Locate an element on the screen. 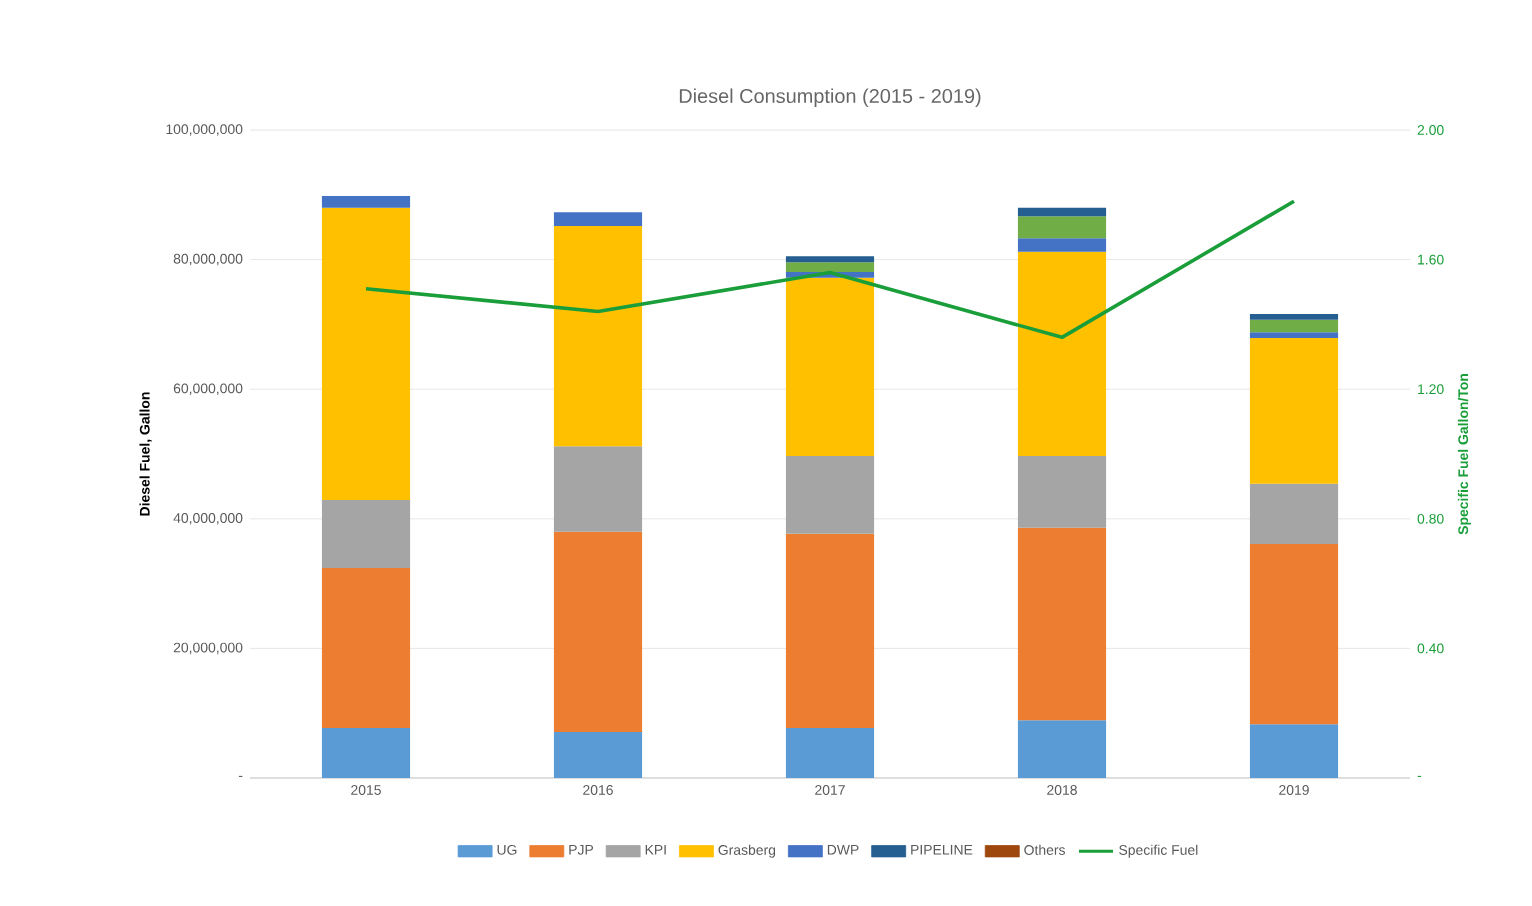 The image size is (1532, 906). chart-title: Diesel Consumption (2015 - 2019) is located at coordinates (830, 97).